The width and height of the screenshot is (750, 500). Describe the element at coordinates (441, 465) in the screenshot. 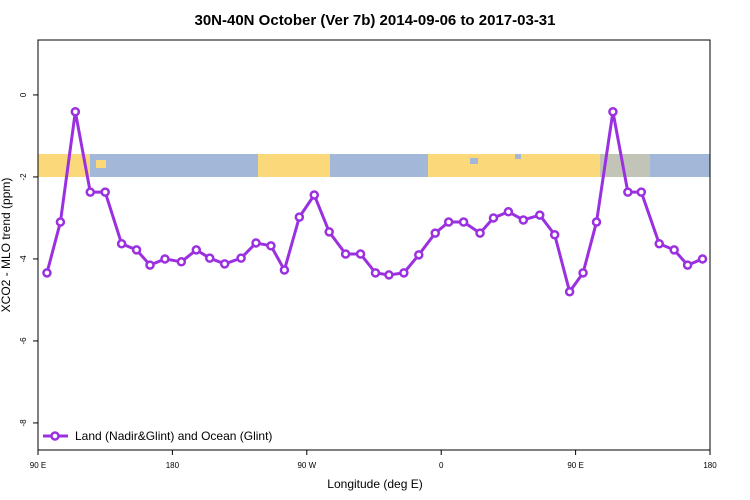

I see `x-tick-label: 0` at that location.